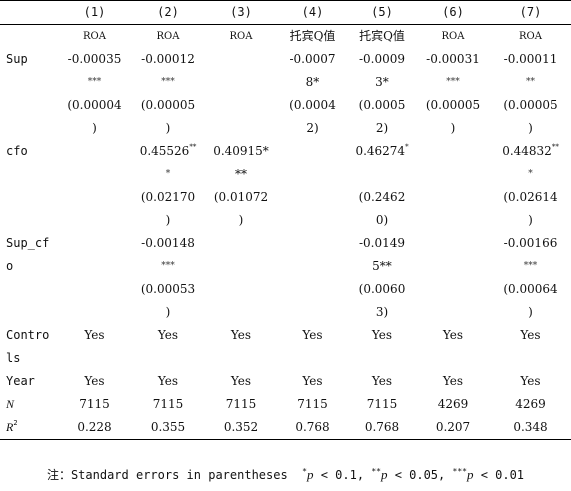 This screenshot has height=491, width=571. Describe the element at coordinates (453, 427) in the screenshot. I see `value-cell: 0.207` at that location.